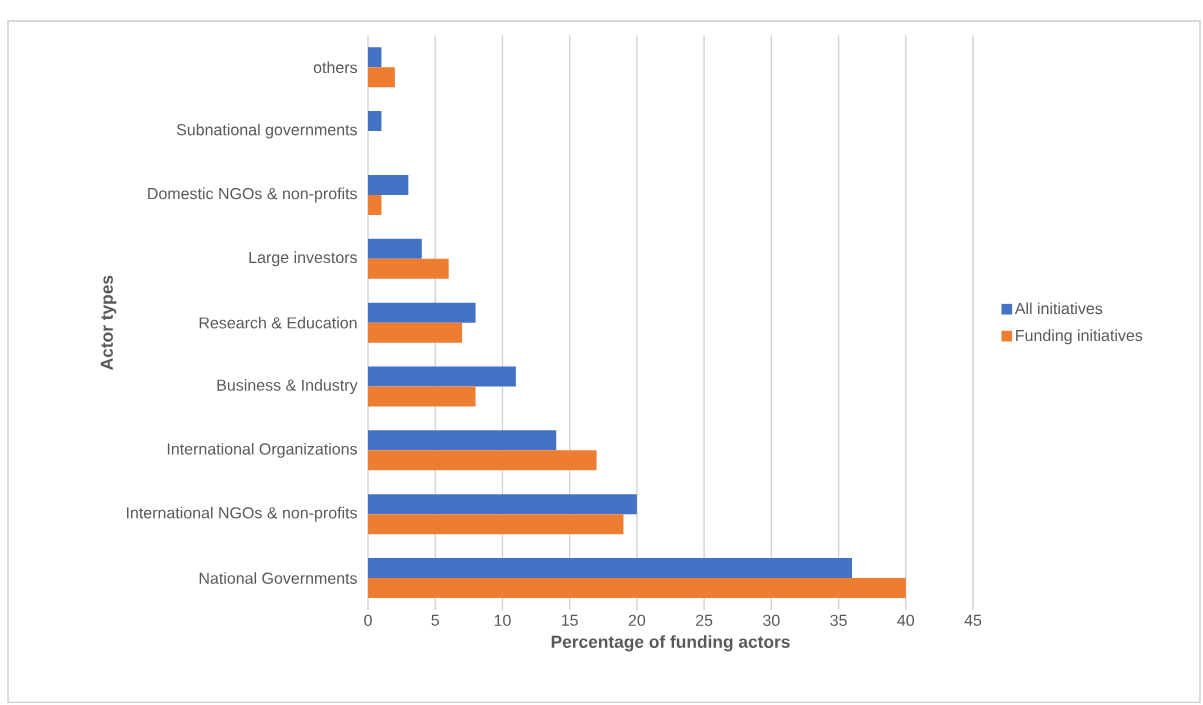 The height and width of the screenshot is (705, 1203). I want to click on x-tick-label: 35, so click(838, 620).